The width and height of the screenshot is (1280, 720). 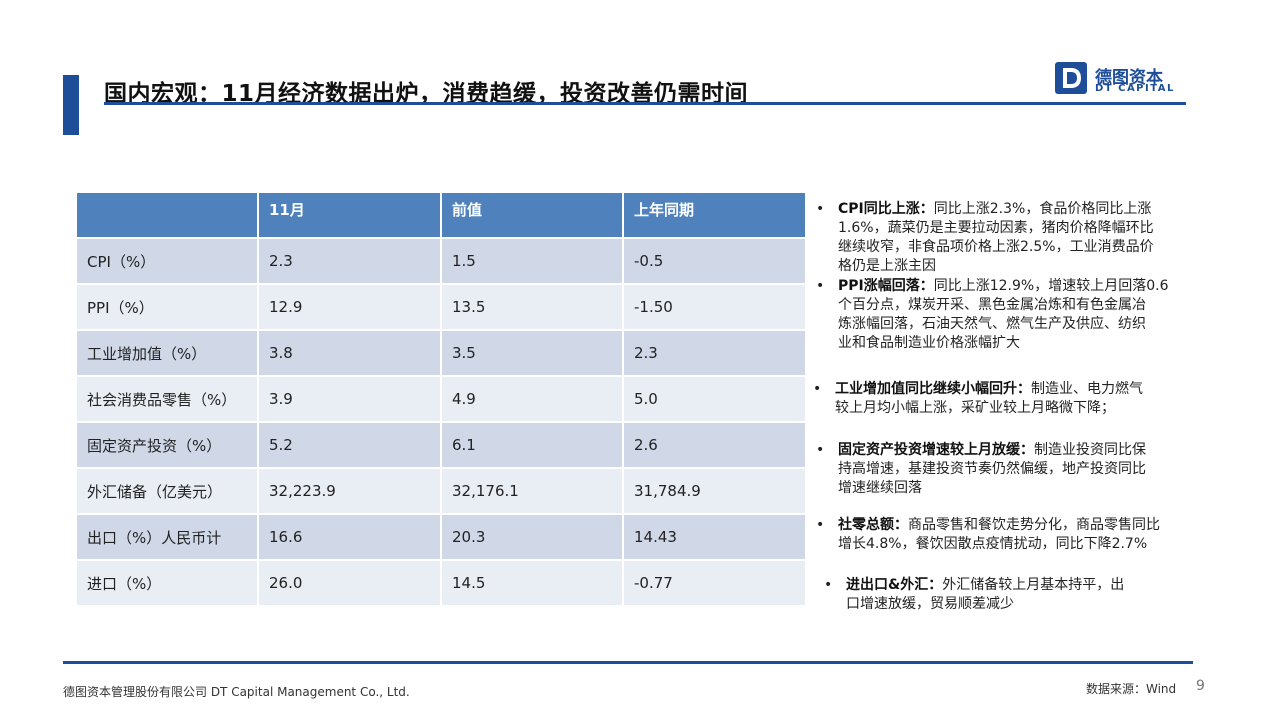 I want to click on logo-name-cn: 德图资本, so click(x=1129, y=78).